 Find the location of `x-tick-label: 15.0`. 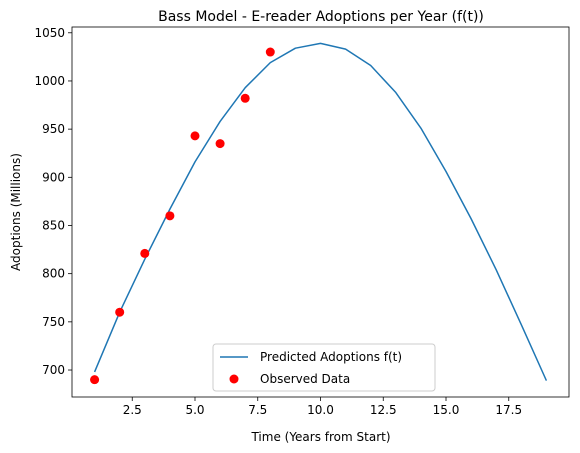

x-tick-label: 15.0 is located at coordinates (446, 410).